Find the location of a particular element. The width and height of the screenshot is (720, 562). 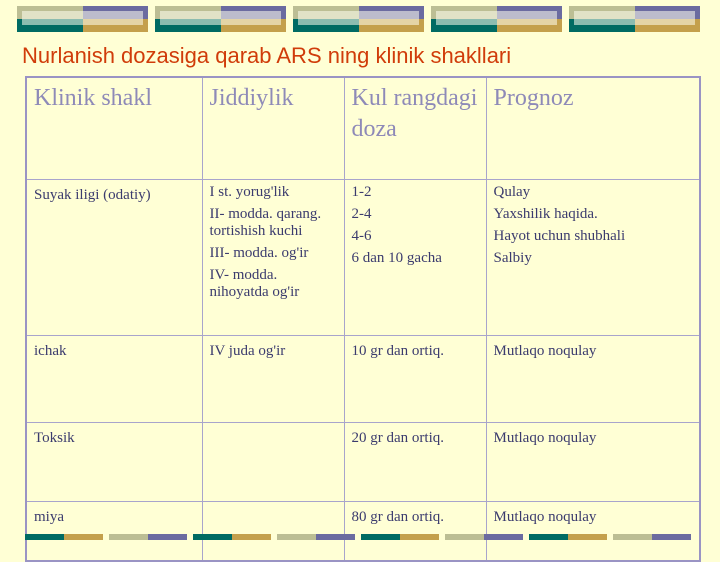

cell-doza: 1-2 2-4 4-6 6 dan 10 gacha is located at coordinates (415, 257).